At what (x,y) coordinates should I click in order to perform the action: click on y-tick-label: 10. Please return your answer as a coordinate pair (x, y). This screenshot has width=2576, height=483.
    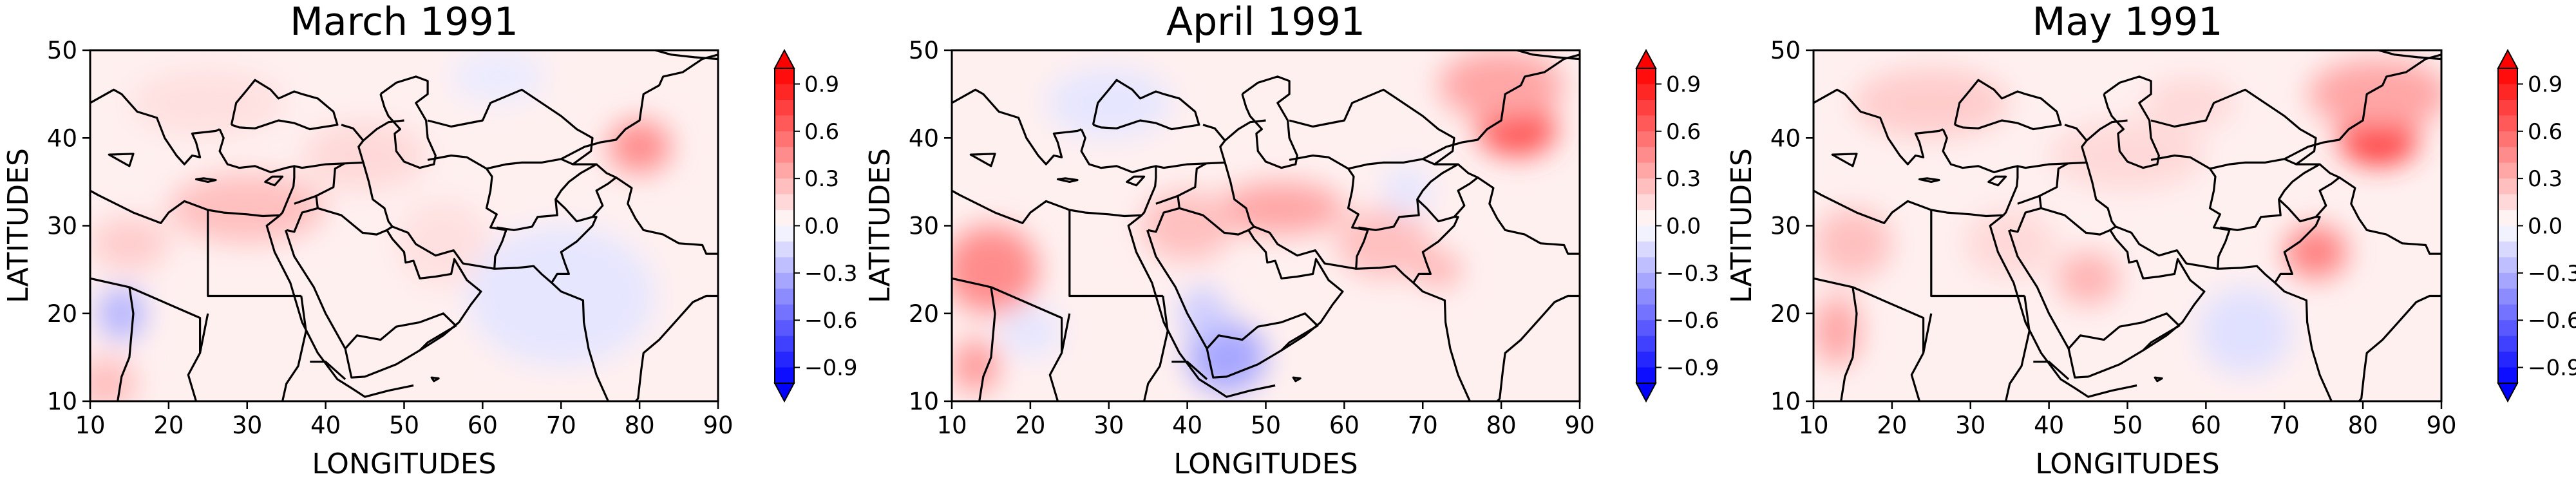
    Looking at the image, I should click on (924, 401).